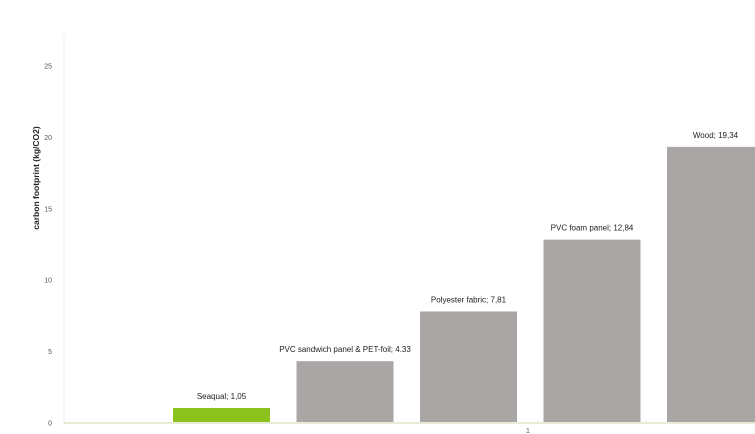  I want to click on y-tick-label: 15, so click(48, 209).